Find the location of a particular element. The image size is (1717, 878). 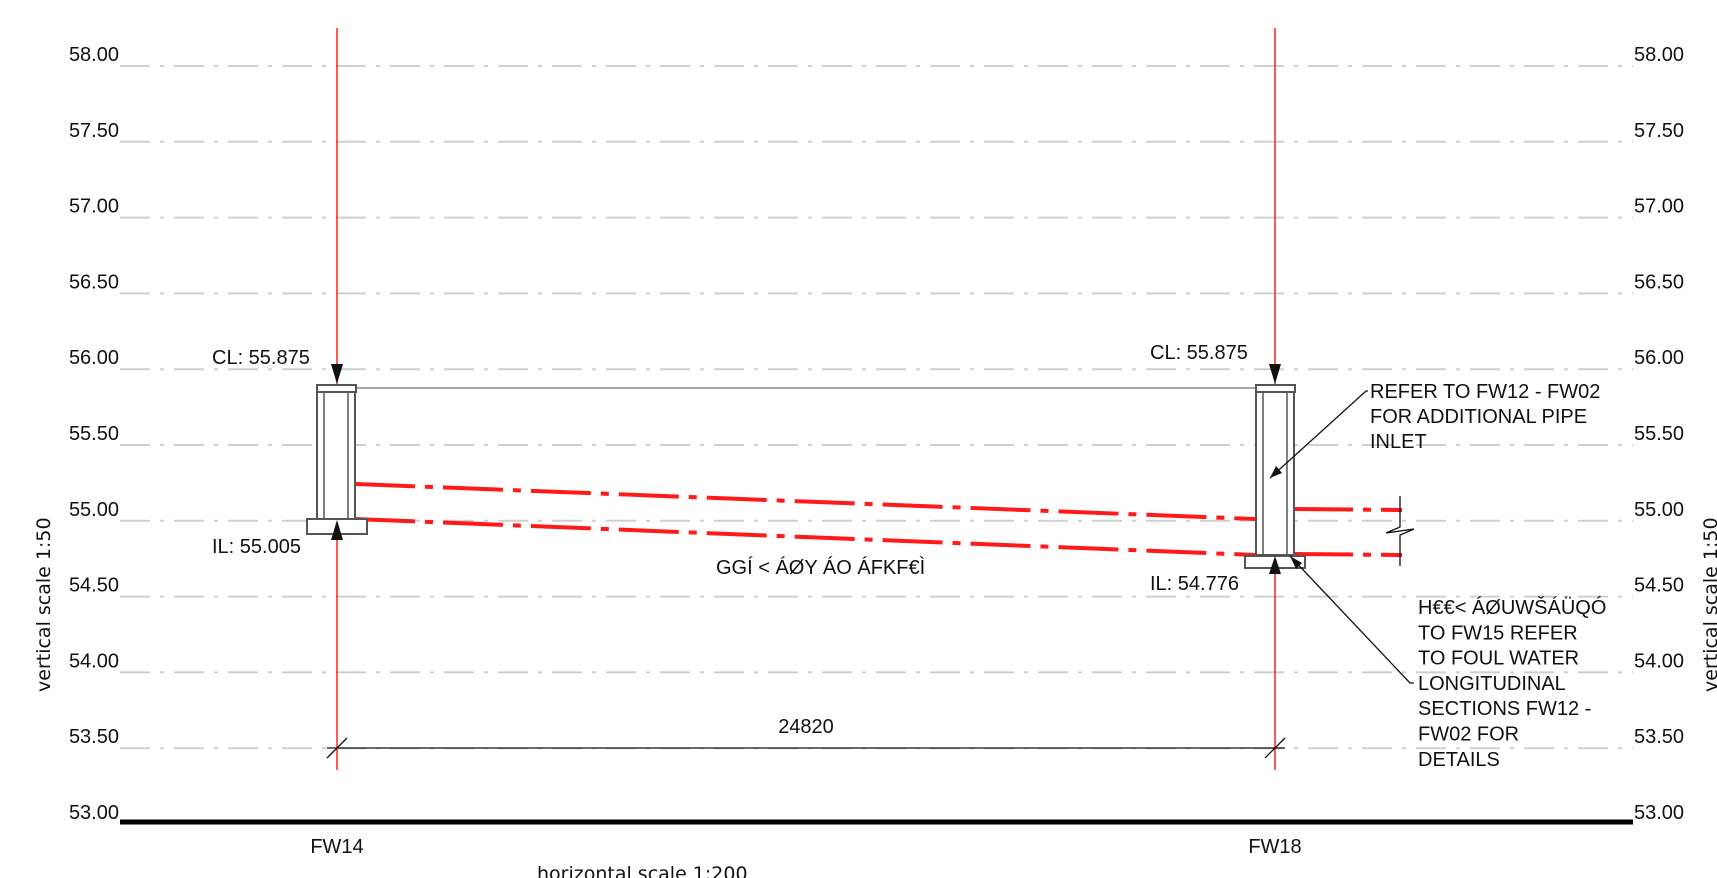

level-label-left: 57.50 is located at coordinates (94, 131).